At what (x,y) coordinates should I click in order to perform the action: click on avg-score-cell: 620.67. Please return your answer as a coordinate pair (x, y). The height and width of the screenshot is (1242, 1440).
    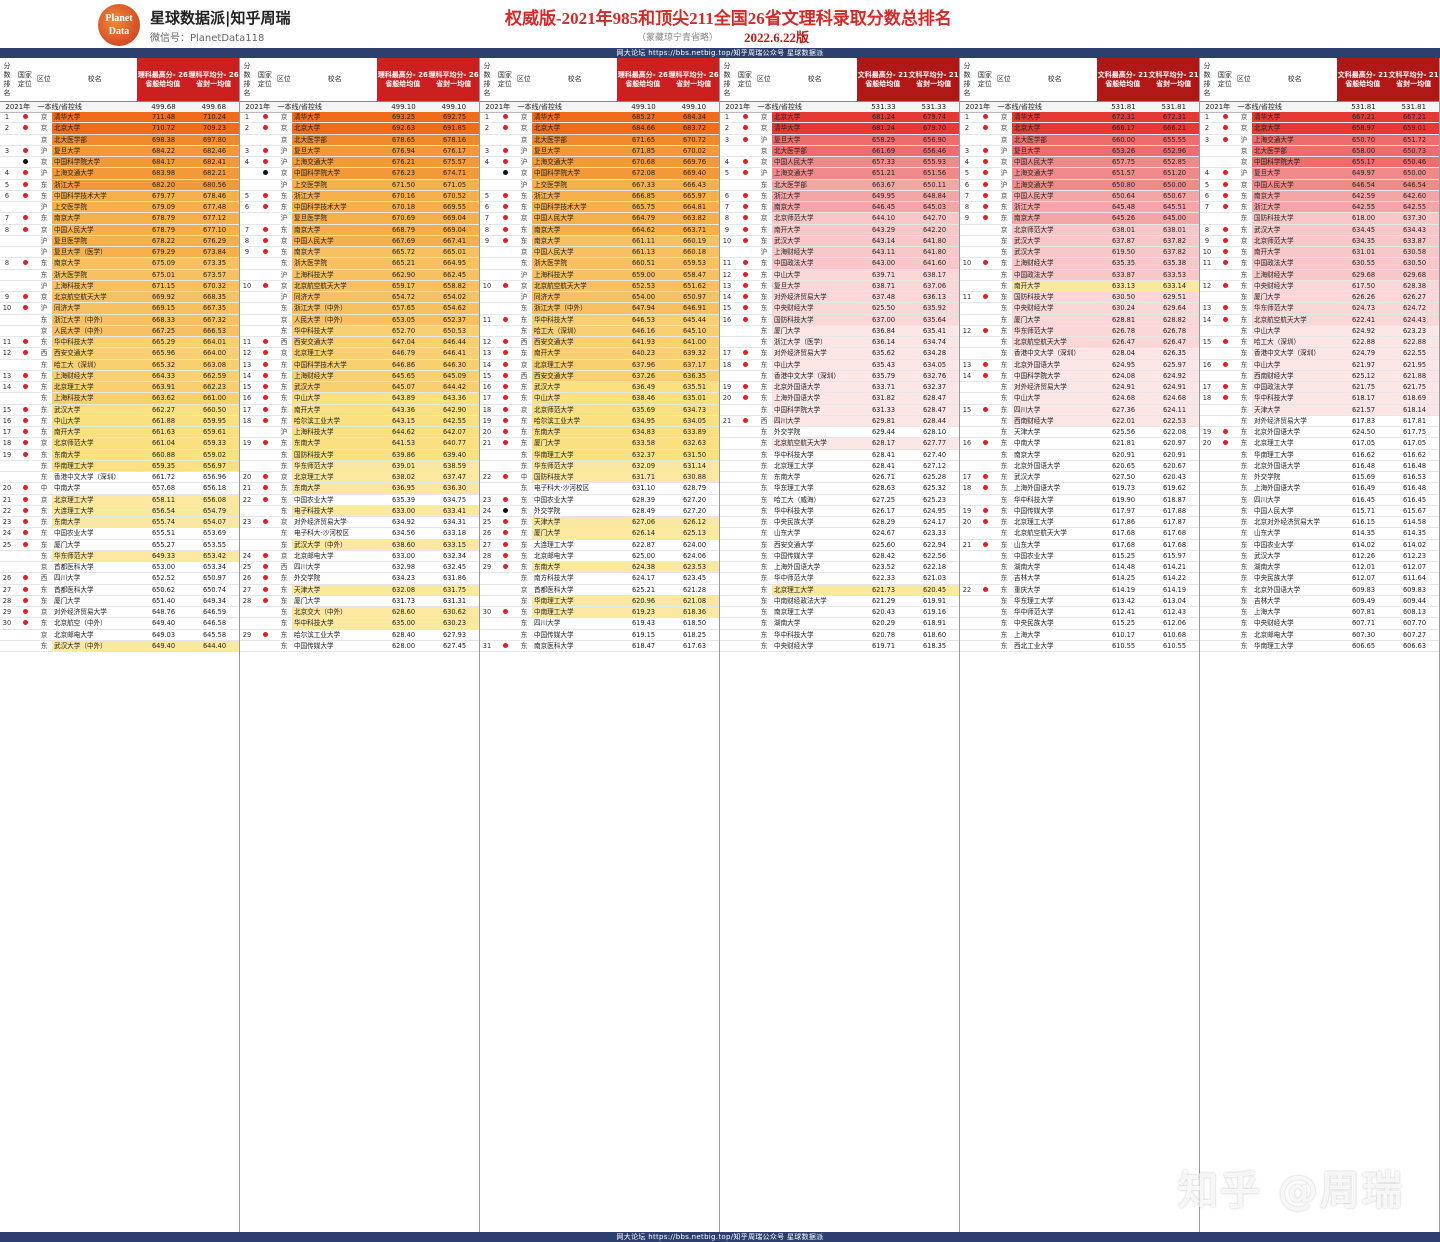
    Looking at the image, I should click on (1174, 465).